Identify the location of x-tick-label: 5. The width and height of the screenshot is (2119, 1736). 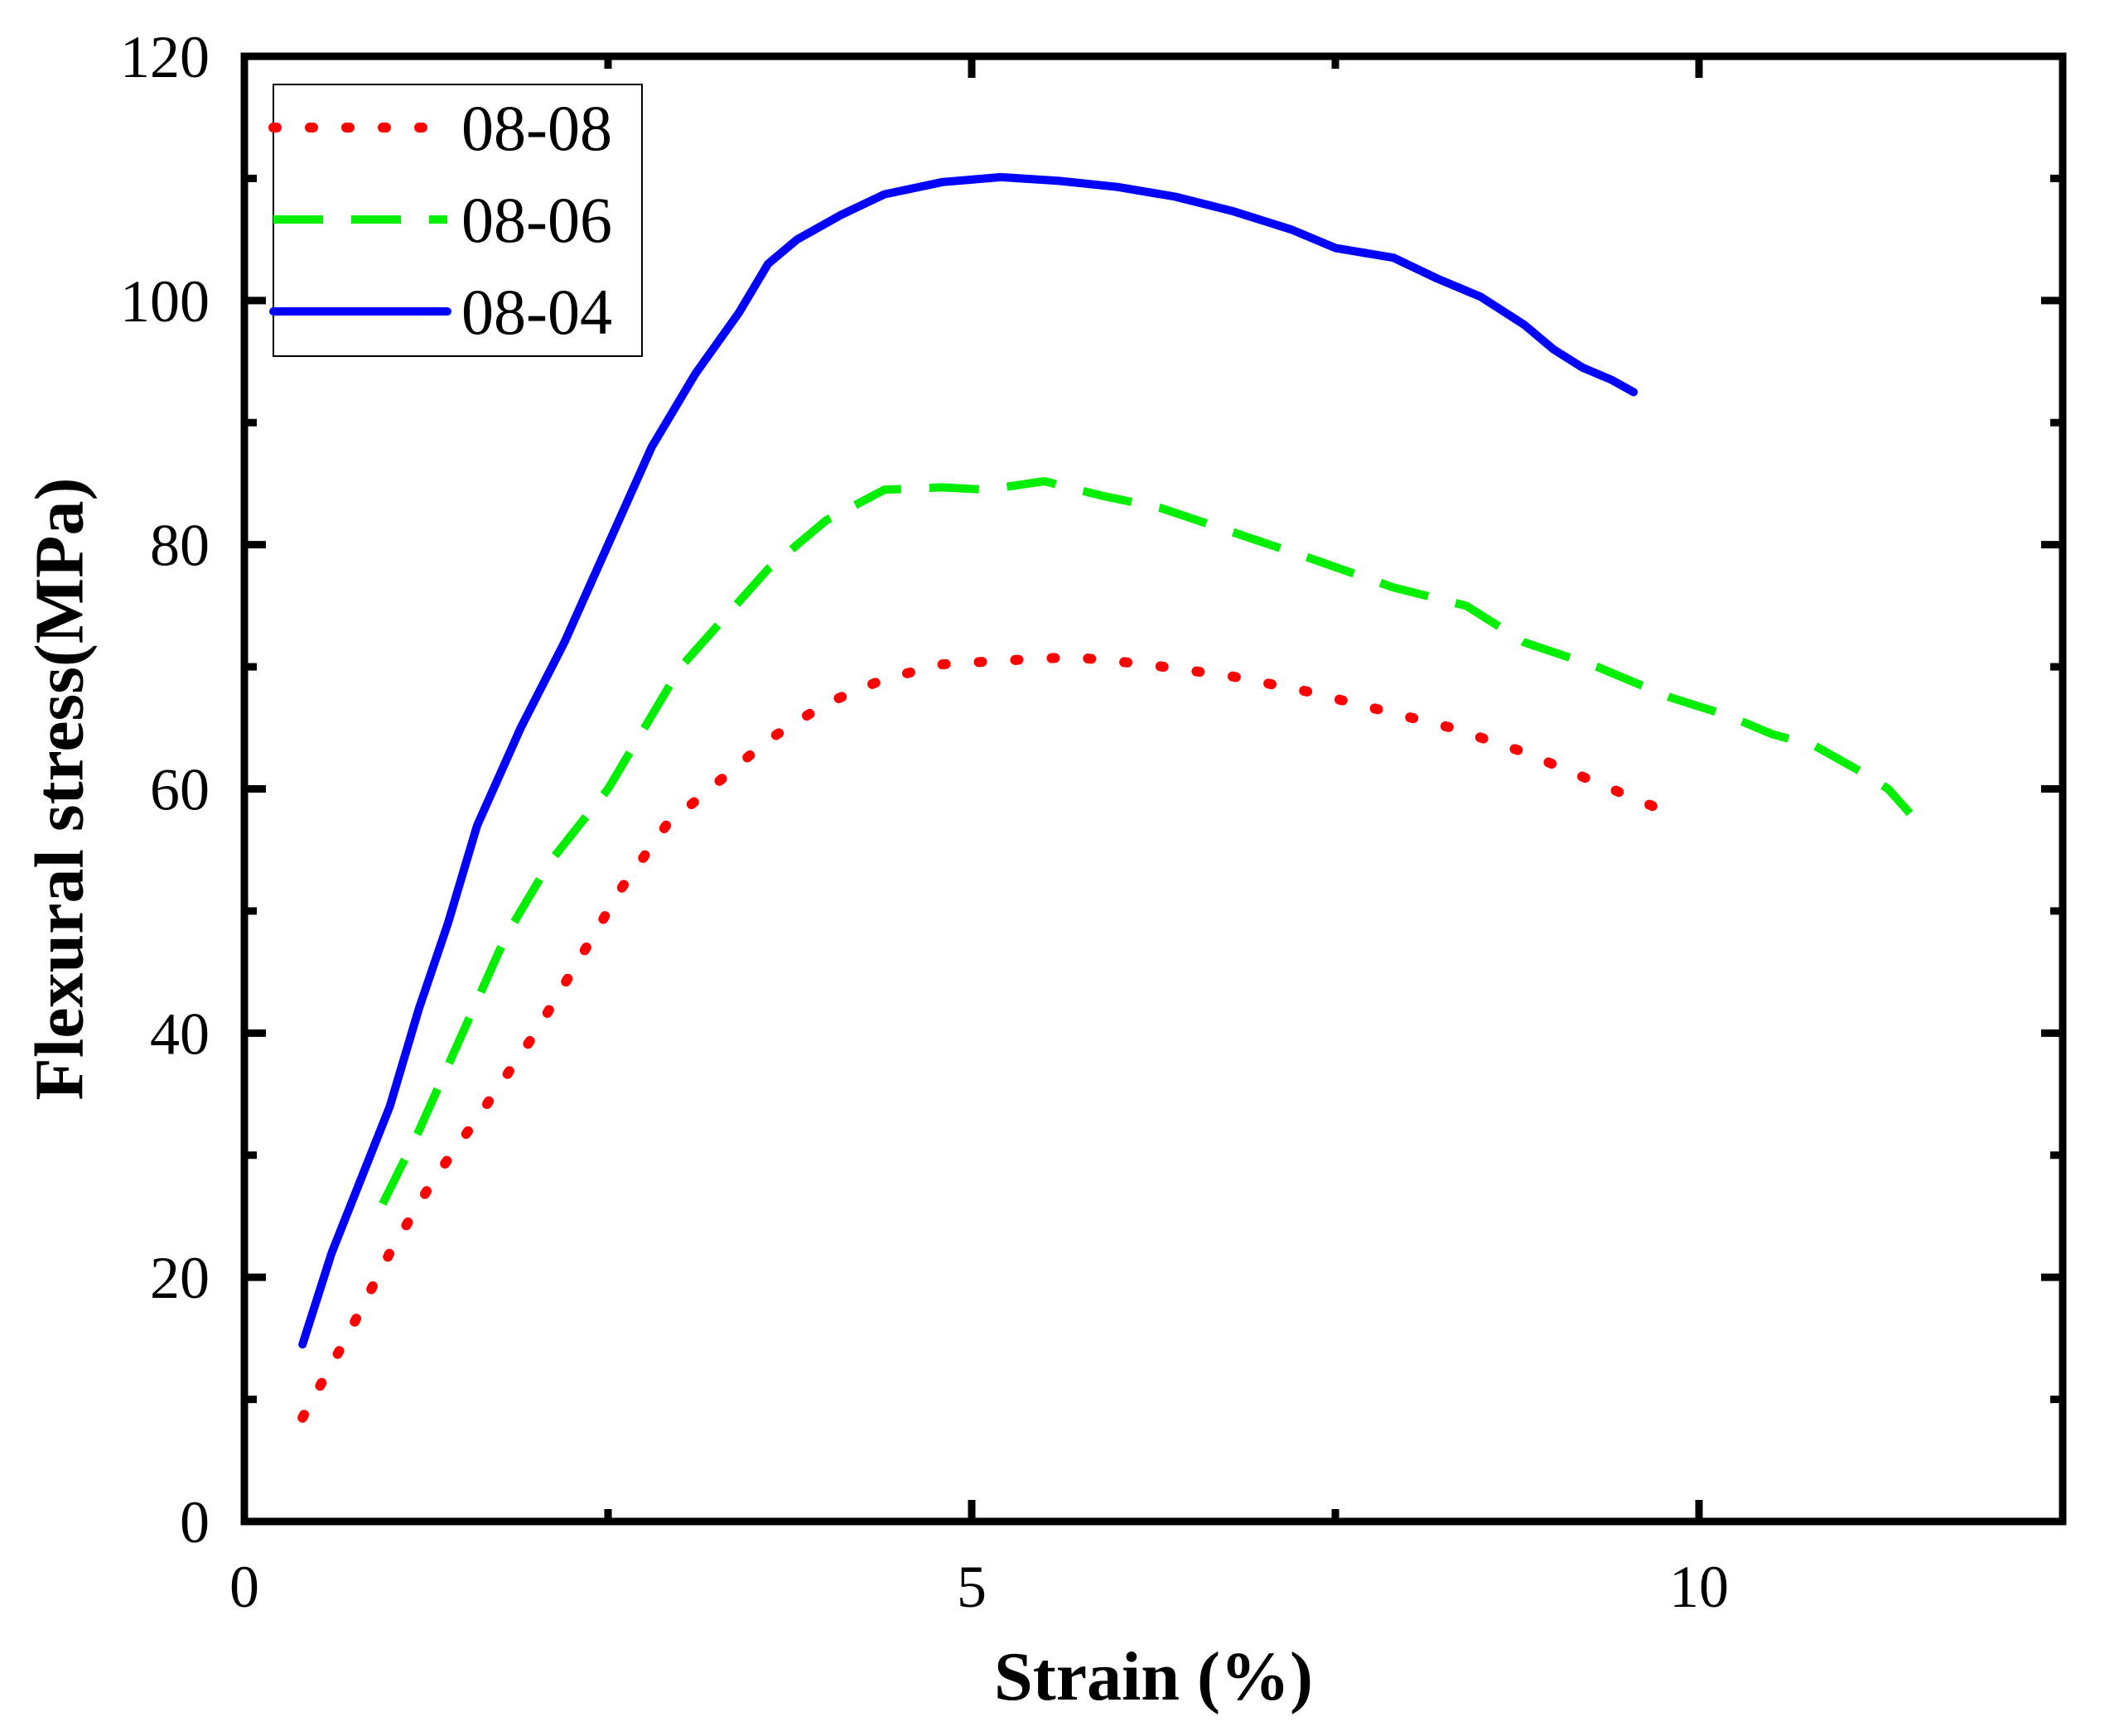
(972, 1587).